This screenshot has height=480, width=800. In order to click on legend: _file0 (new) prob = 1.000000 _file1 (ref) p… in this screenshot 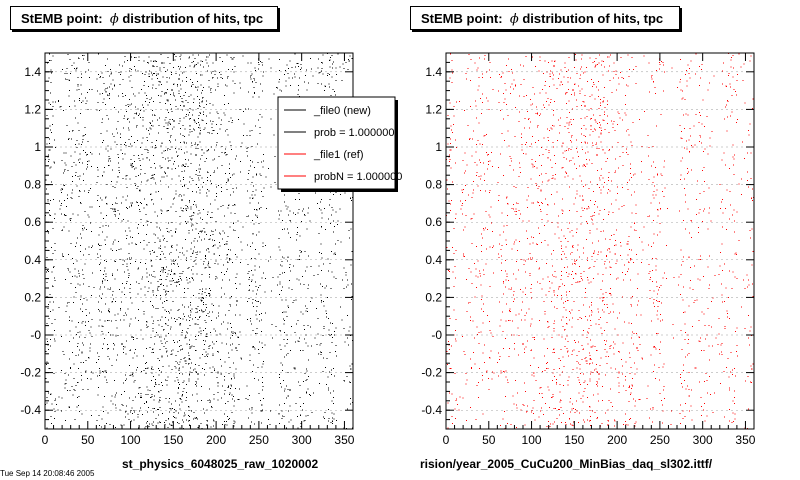, I will do `click(339, 144)`.